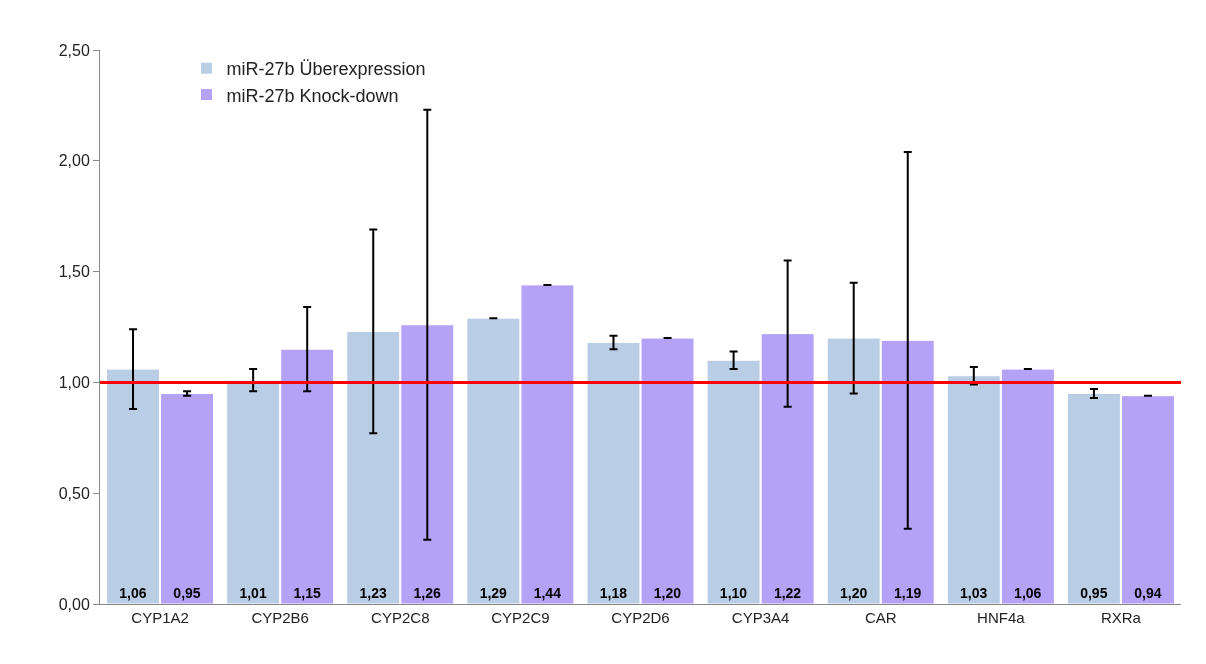 The width and height of the screenshot is (1206, 664). What do you see at coordinates (400, 617) in the screenshot?
I see `x-tick-label: CYP2C8` at bounding box center [400, 617].